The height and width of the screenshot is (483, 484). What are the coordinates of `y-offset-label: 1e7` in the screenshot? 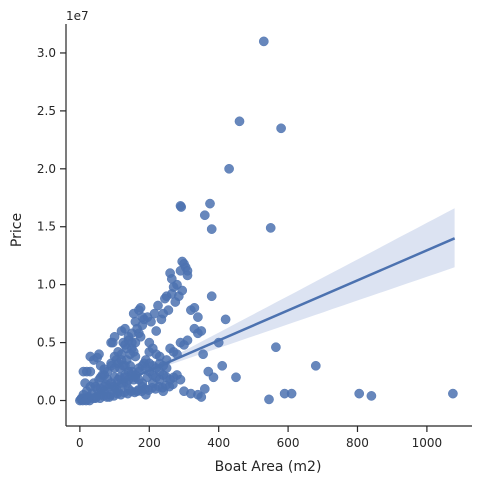 It's located at (77, 16).